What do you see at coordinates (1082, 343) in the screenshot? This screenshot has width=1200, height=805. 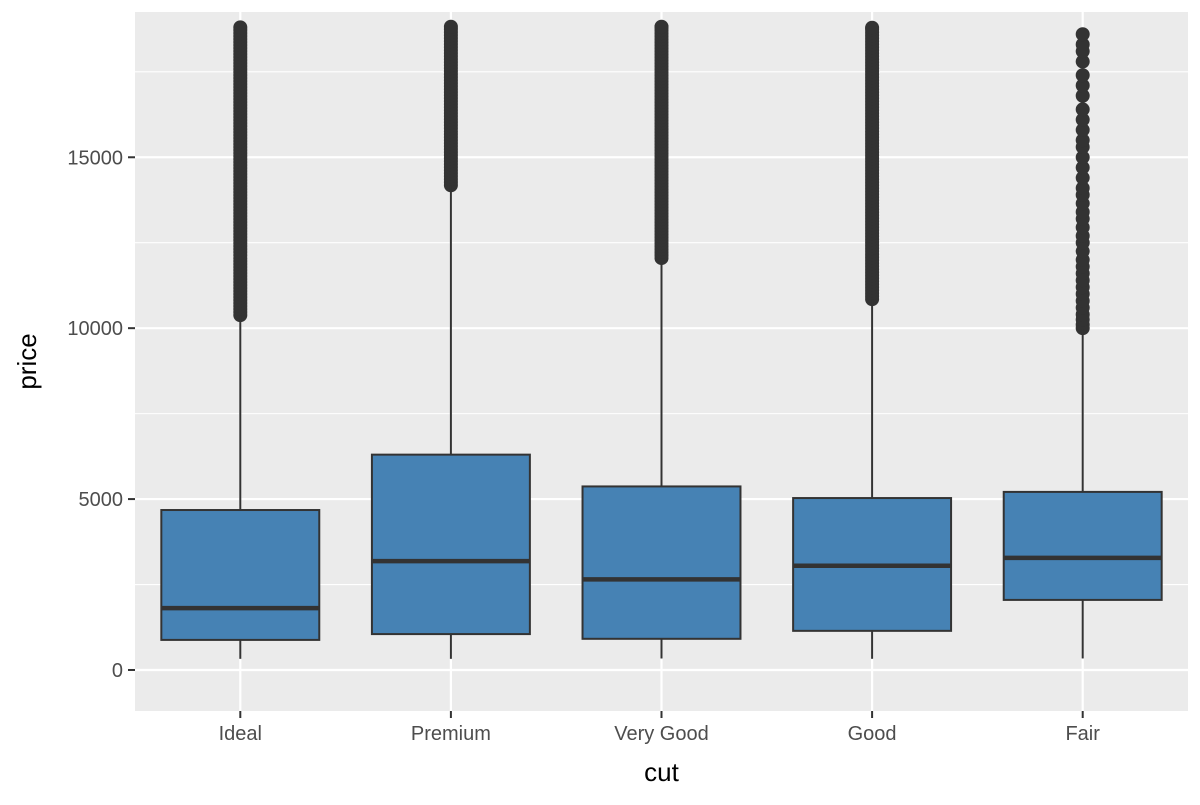 I see `box-fair` at bounding box center [1082, 343].